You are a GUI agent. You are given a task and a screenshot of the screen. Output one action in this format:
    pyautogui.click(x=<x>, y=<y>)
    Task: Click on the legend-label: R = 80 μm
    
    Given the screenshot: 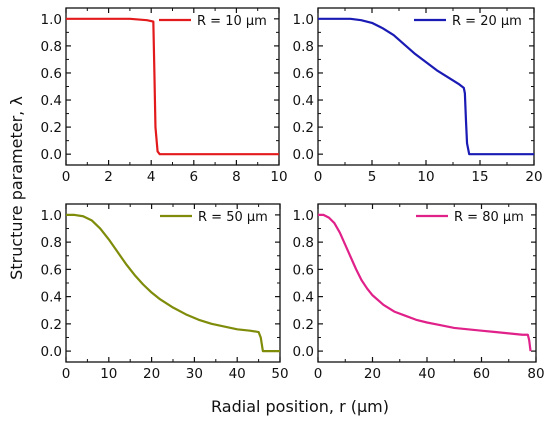 What is the action you would take?
    pyautogui.click(x=489, y=217)
    